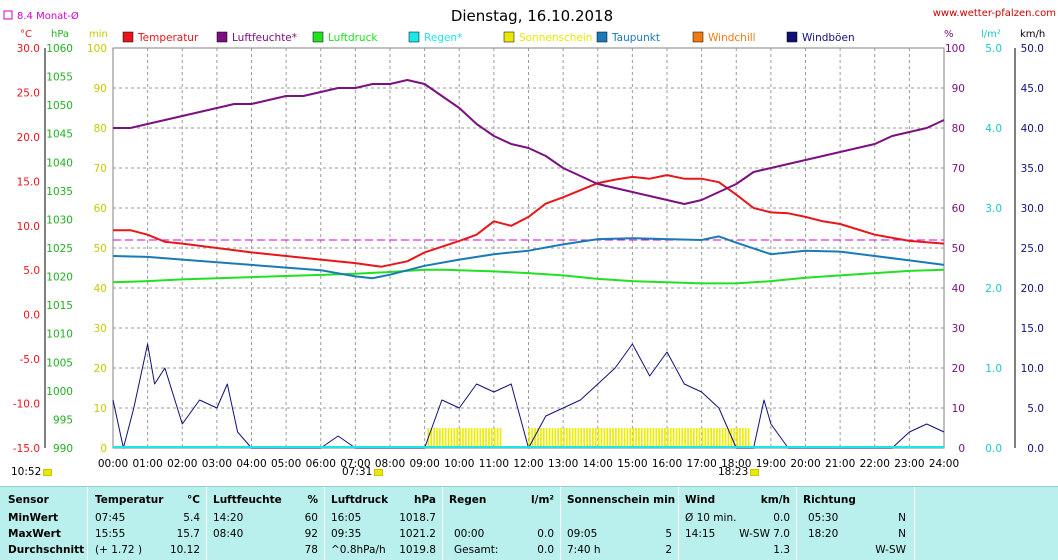  Describe the element at coordinates (100, 89) in the screenshot. I see `tick-sun: 90` at that location.